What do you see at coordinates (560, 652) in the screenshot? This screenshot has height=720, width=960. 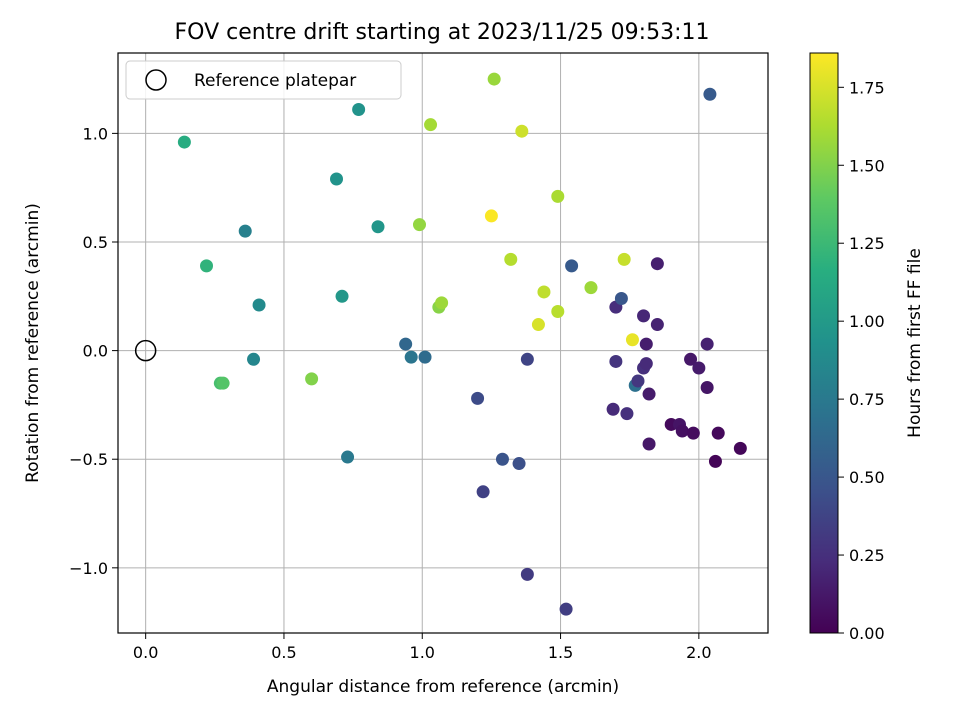 I see `x-tick-label: 1.5` at bounding box center [560, 652].